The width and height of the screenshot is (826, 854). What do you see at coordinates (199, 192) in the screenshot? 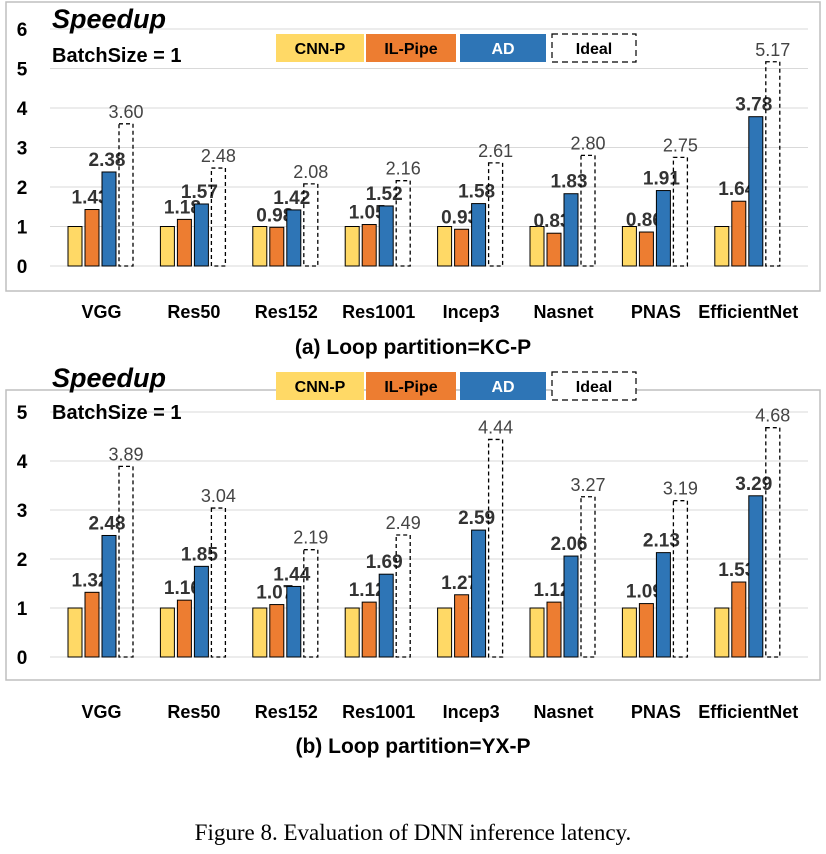
I see `data-label-ad: 1.57` at bounding box center [199, 192].